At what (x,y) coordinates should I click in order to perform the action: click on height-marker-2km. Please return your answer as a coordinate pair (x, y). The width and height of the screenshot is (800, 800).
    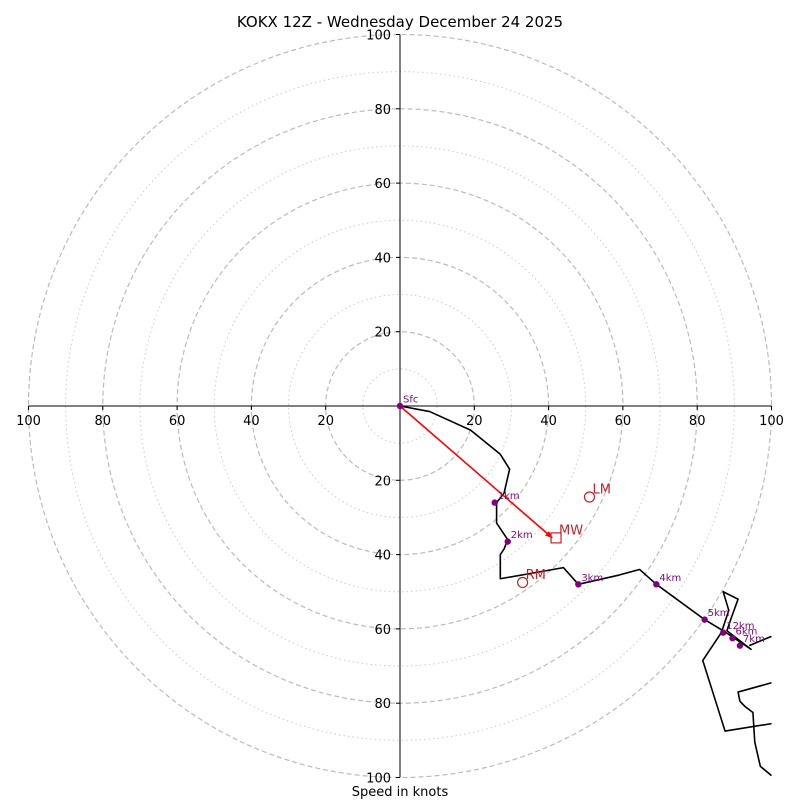
    Looking at the image, I should click on (507, 541).